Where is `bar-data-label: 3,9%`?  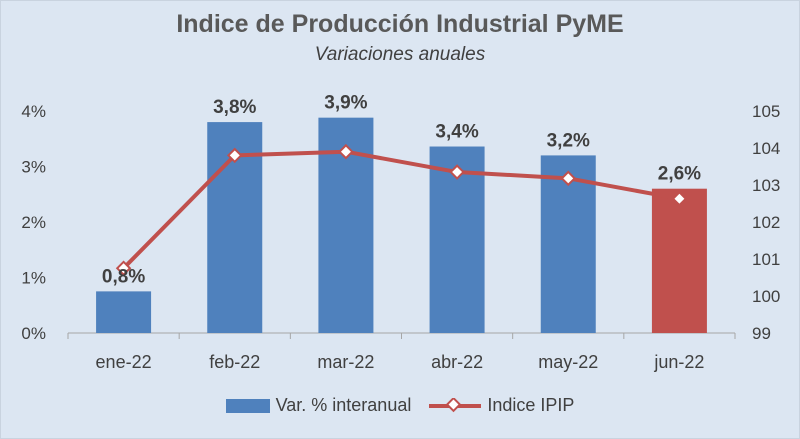
bar-data-label: 3,9% is located at coordinates (345, 103).